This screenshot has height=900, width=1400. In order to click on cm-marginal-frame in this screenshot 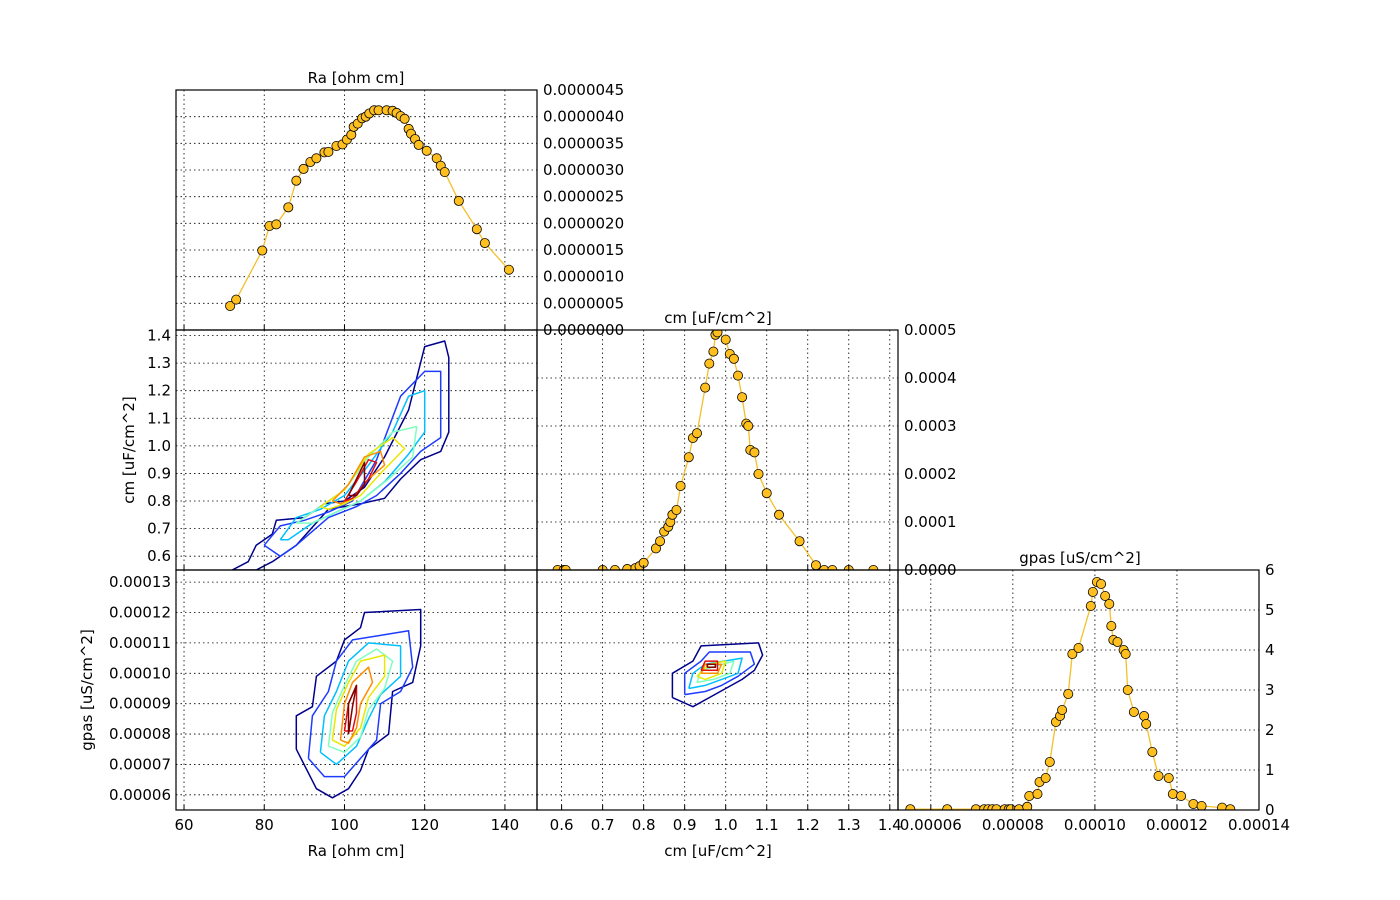, I will do `click(717, 450)`.